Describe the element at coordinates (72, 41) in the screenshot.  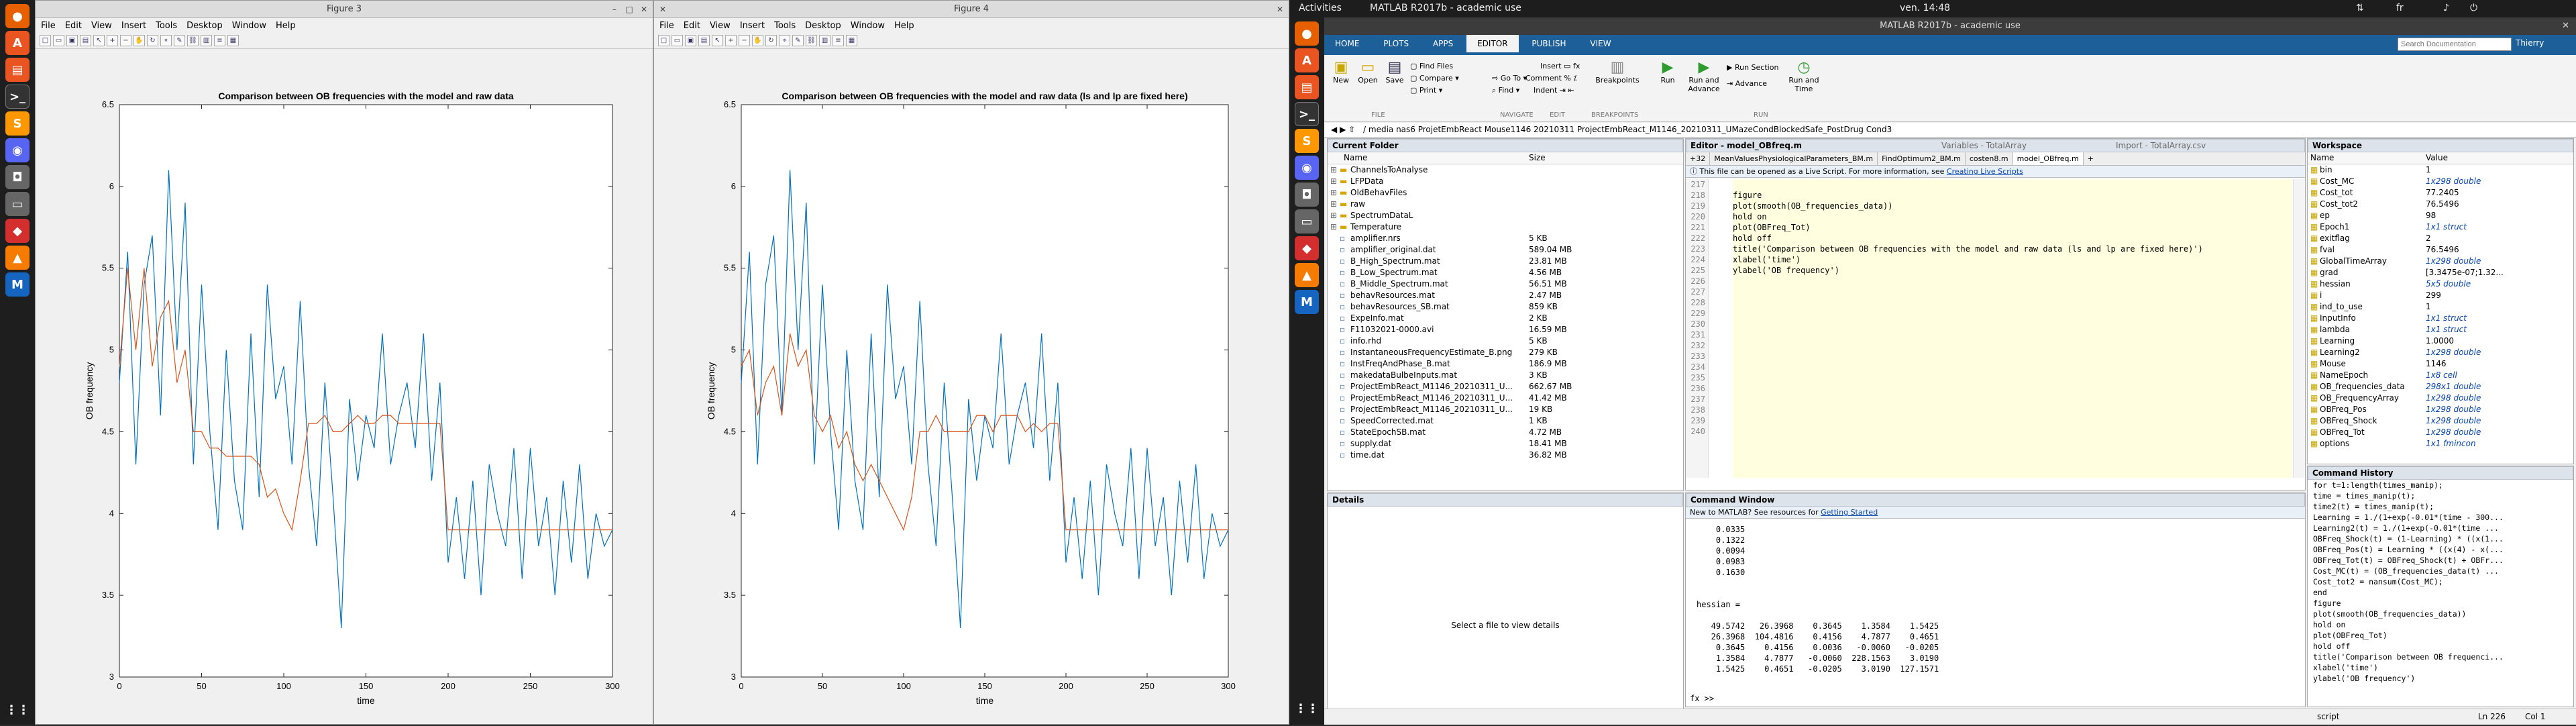
I see `save-icon: ▣` at that location.